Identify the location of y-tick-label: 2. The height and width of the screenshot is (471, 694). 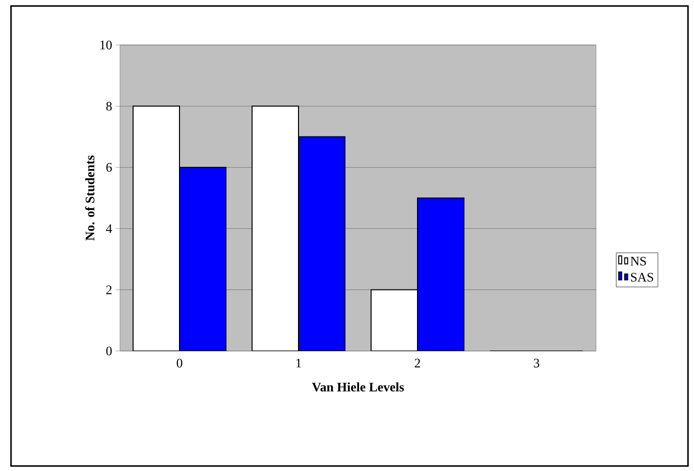
(109, 289).